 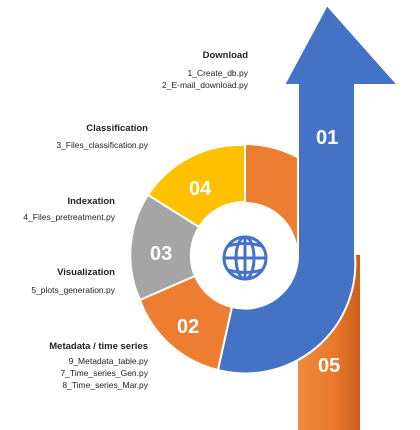 What do you see at coordinates (200, 189) in the screenshot?
I see `step-04-number: 04` at bounding box center [200, 189].